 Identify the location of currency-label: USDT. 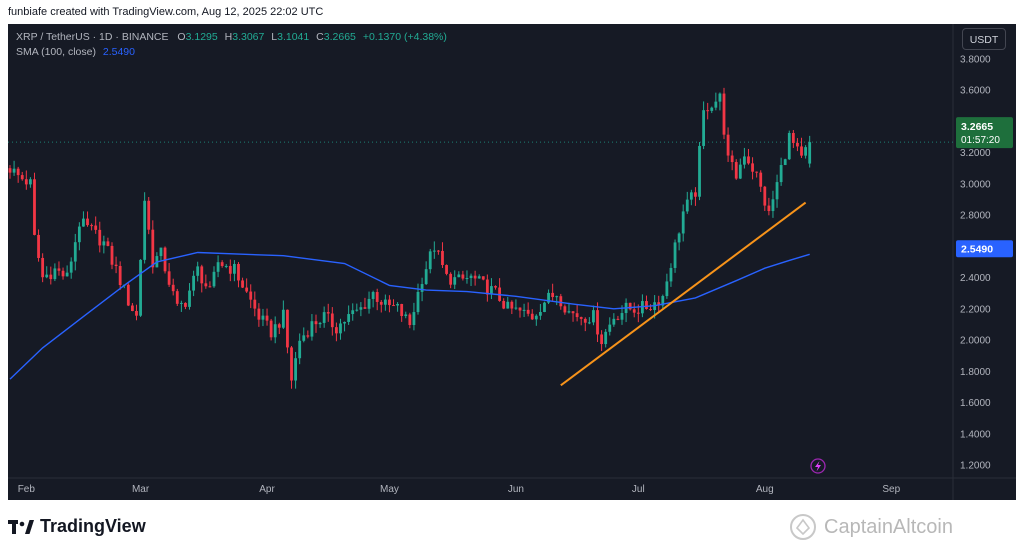
(984, 40).